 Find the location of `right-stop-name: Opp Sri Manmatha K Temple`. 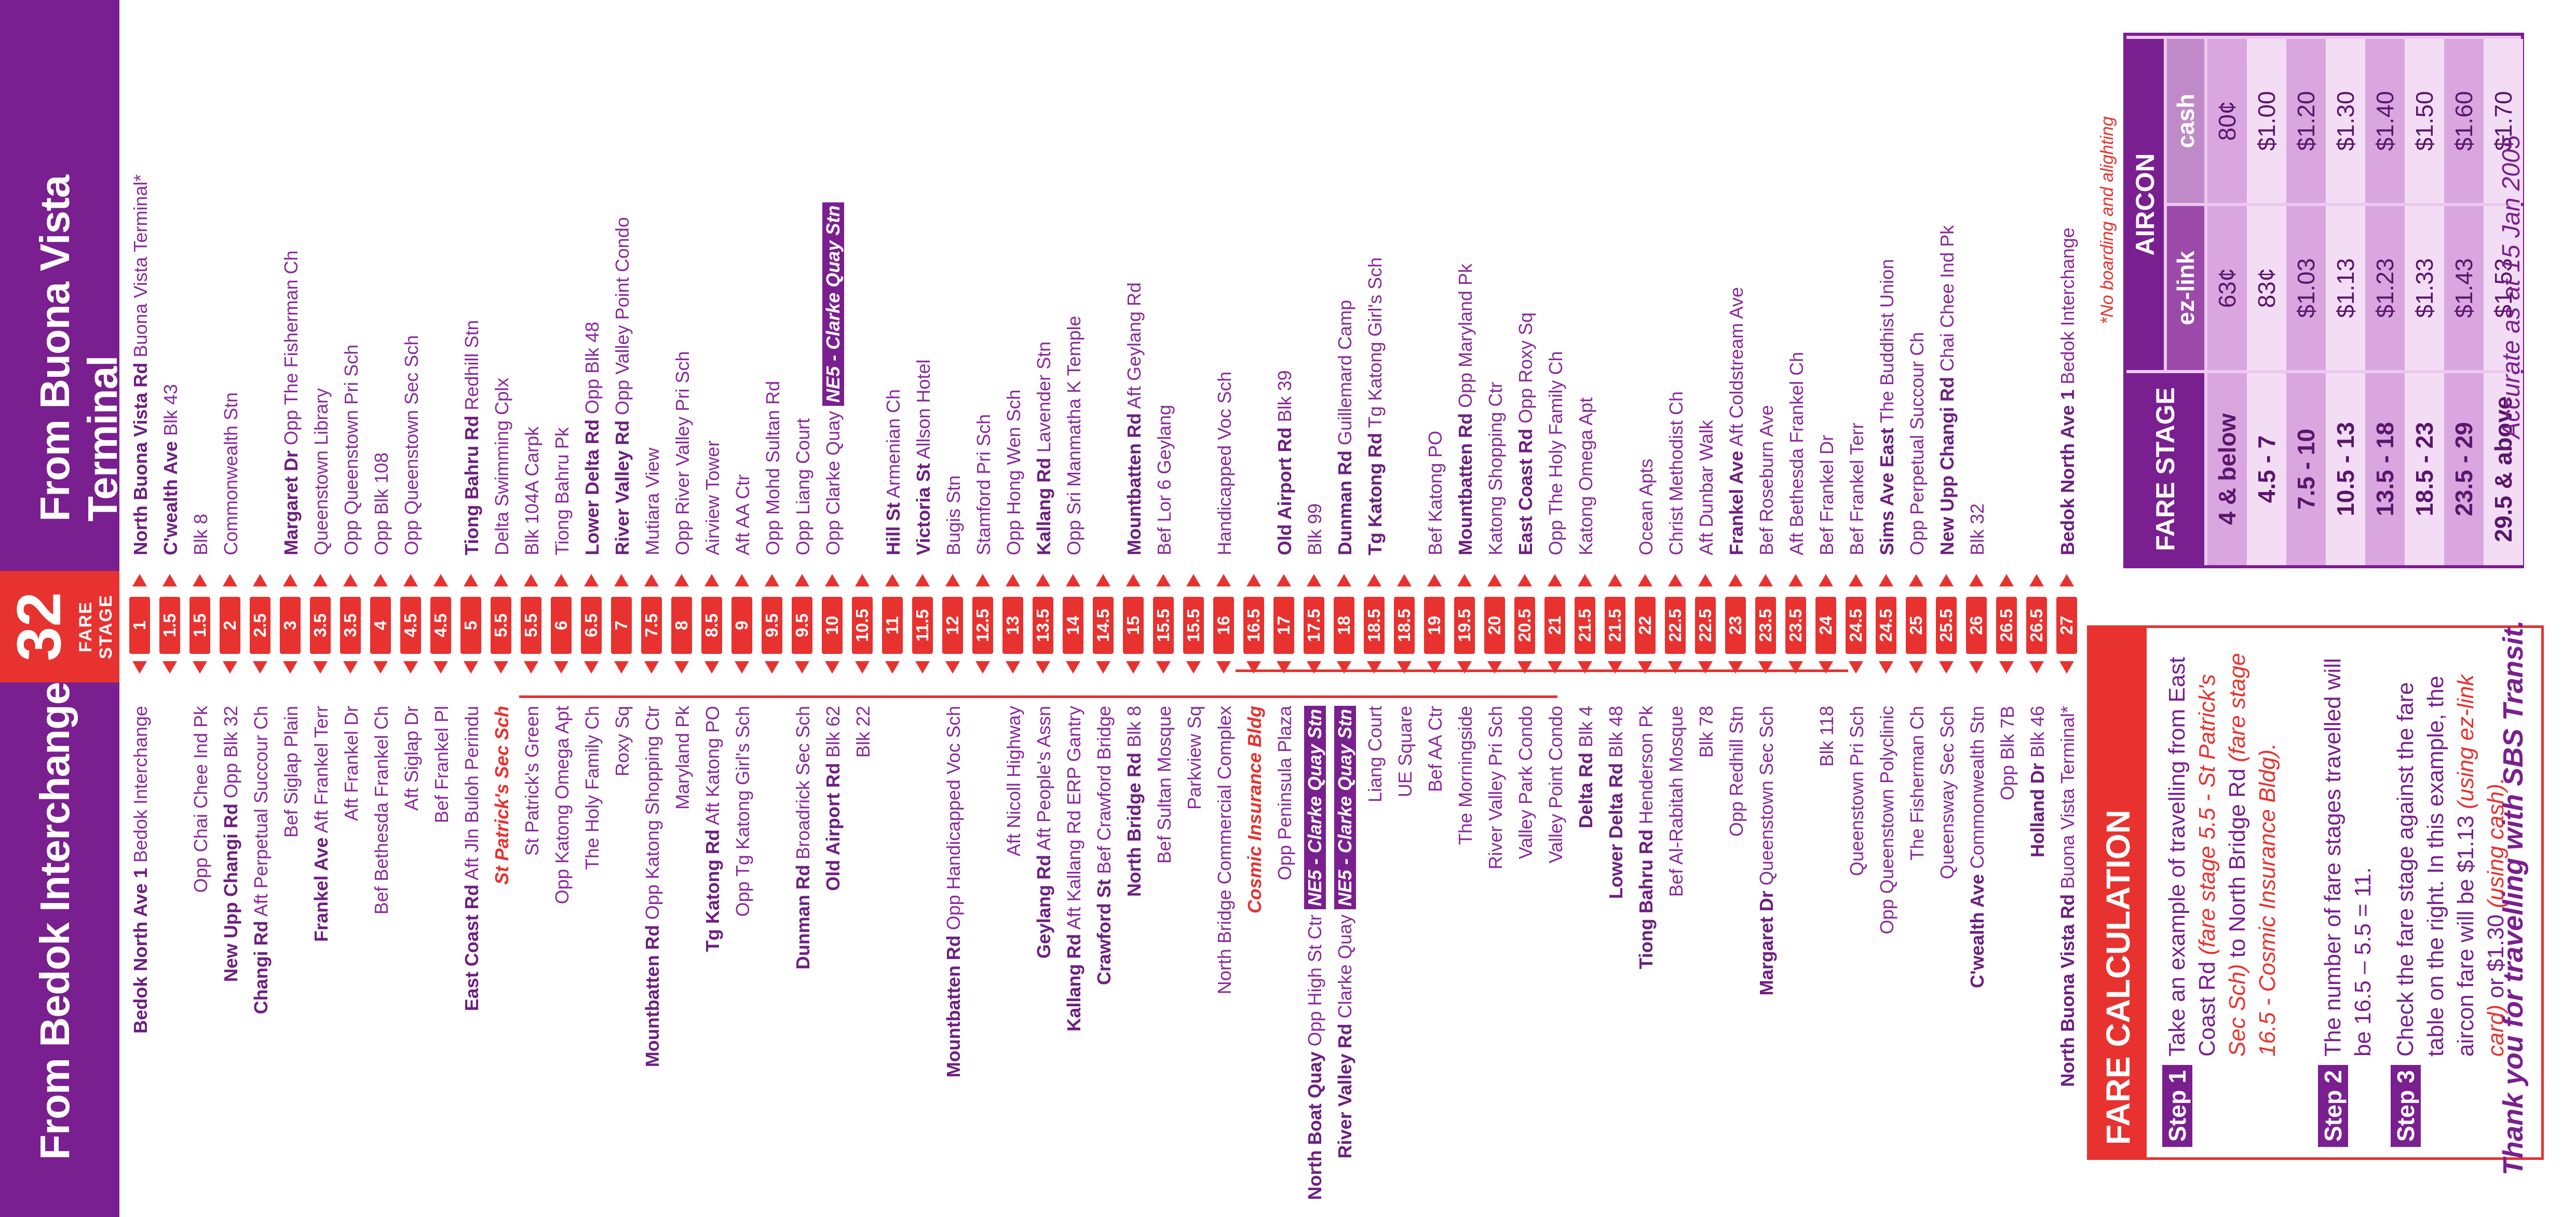

right-stop-name: Opp Sri Manmatha K Temple is located at coordinates (1074, 435).